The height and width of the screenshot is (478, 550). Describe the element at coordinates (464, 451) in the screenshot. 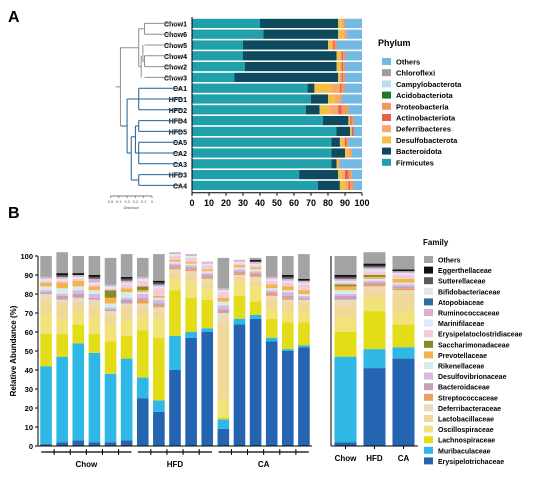

I see `legend-label-muribaculaceae: Muribaculaceae` at that location.